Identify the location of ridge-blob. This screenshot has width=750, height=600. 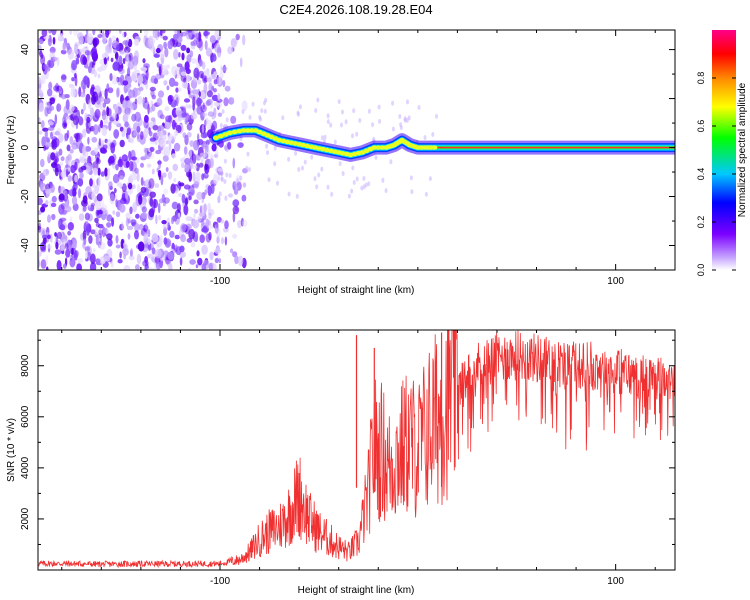
(229, 133).